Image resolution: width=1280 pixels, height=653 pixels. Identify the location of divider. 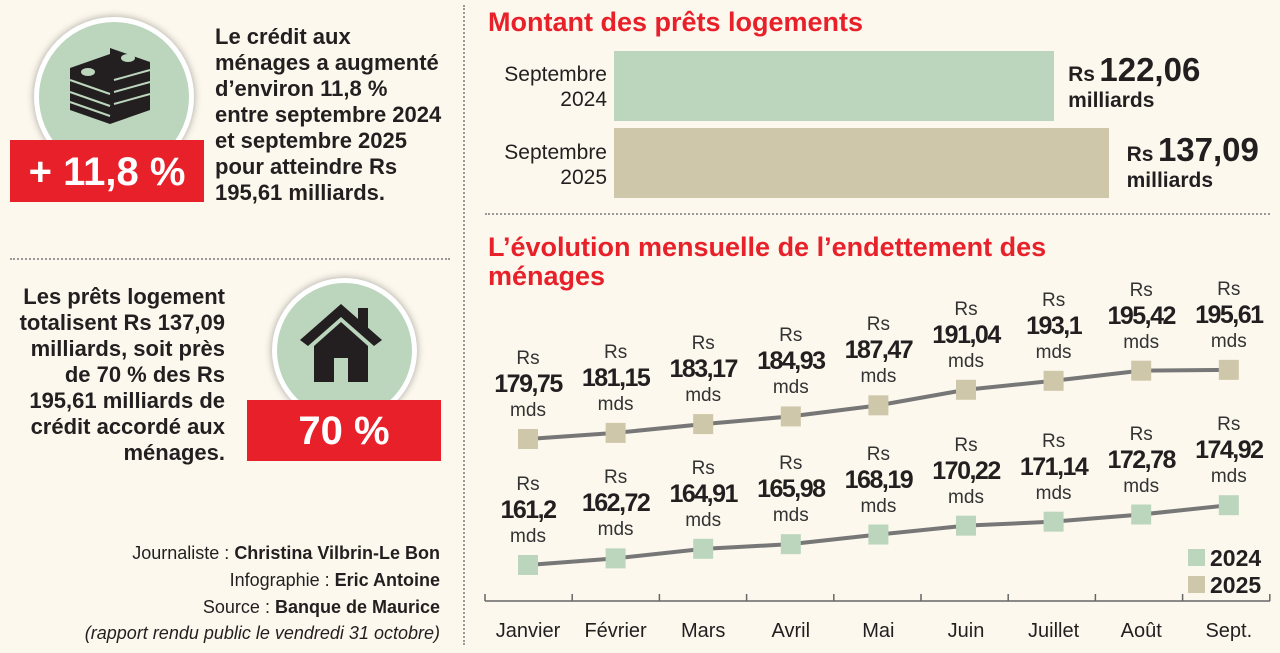
(230, 259).